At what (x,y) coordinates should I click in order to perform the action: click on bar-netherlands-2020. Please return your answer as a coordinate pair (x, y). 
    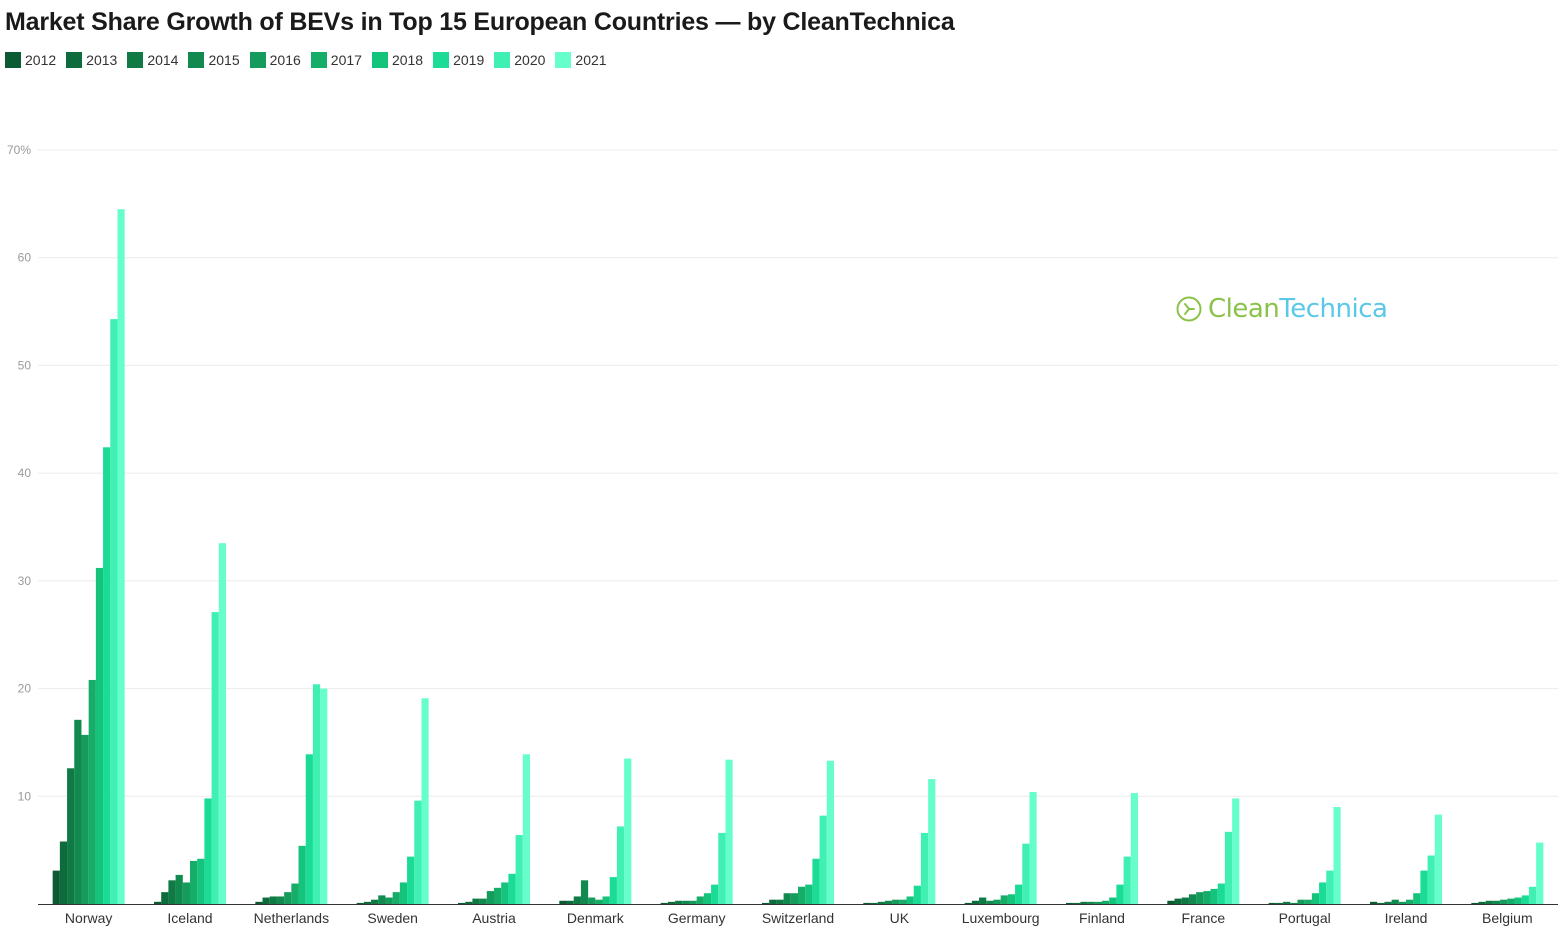
    Looking at the image, I should click on (316, 794).